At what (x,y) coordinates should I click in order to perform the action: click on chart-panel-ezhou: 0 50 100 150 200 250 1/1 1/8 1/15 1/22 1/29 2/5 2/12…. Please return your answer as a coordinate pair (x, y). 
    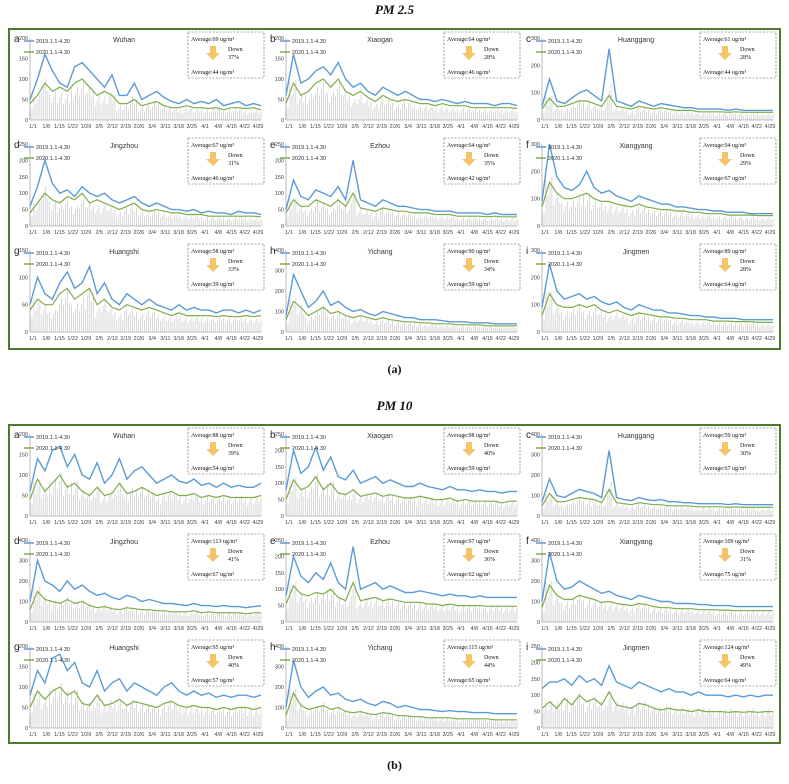
    Looking at the image, I should click on (395, 188).